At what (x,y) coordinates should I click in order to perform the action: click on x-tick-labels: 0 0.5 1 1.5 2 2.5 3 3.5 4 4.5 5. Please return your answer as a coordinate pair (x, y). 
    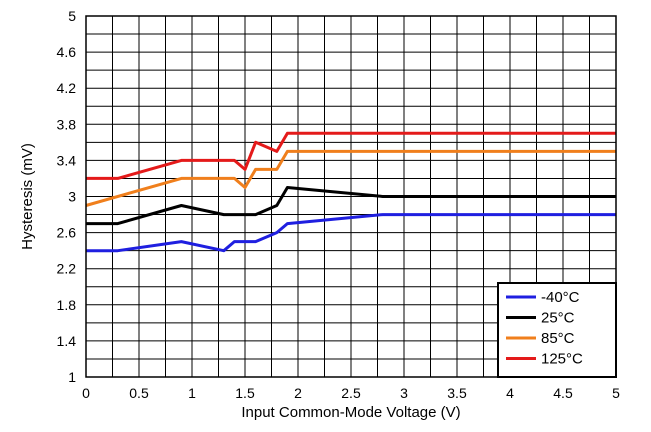
    Looking at the image, I should click on (351, 393).